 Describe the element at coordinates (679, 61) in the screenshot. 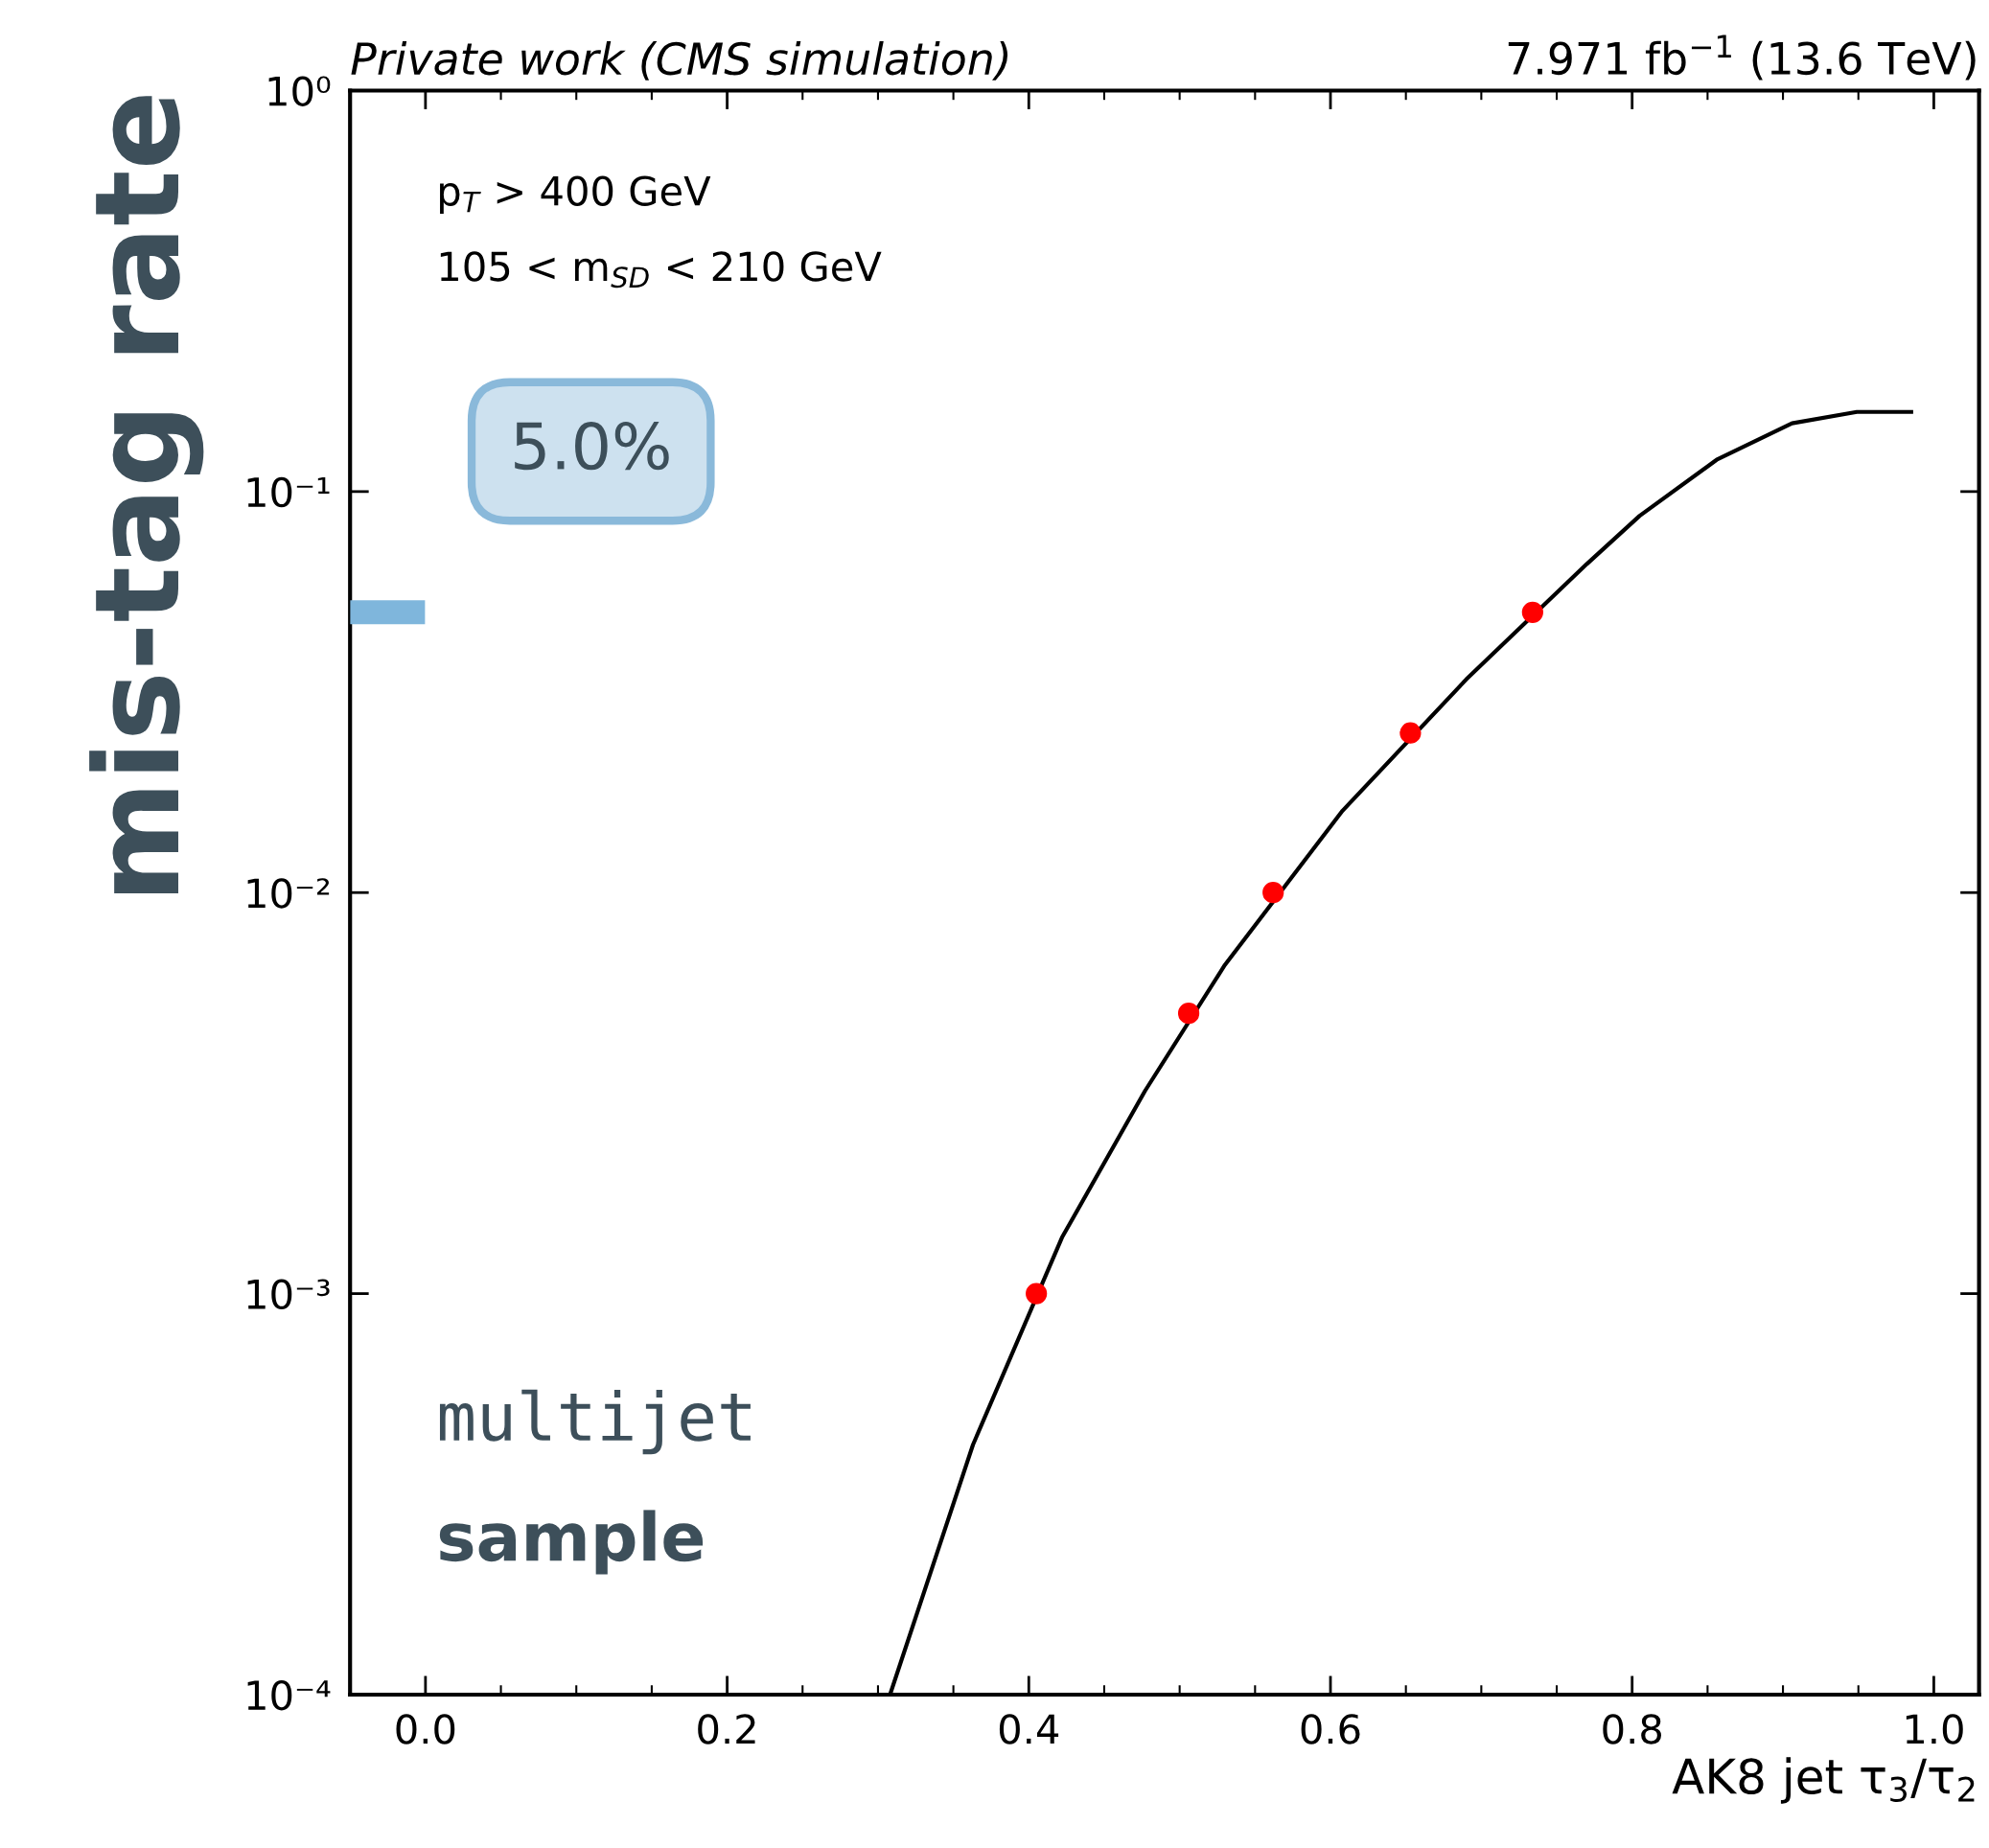

I see `chart-title: Private work (CMS simulation)` at that location.